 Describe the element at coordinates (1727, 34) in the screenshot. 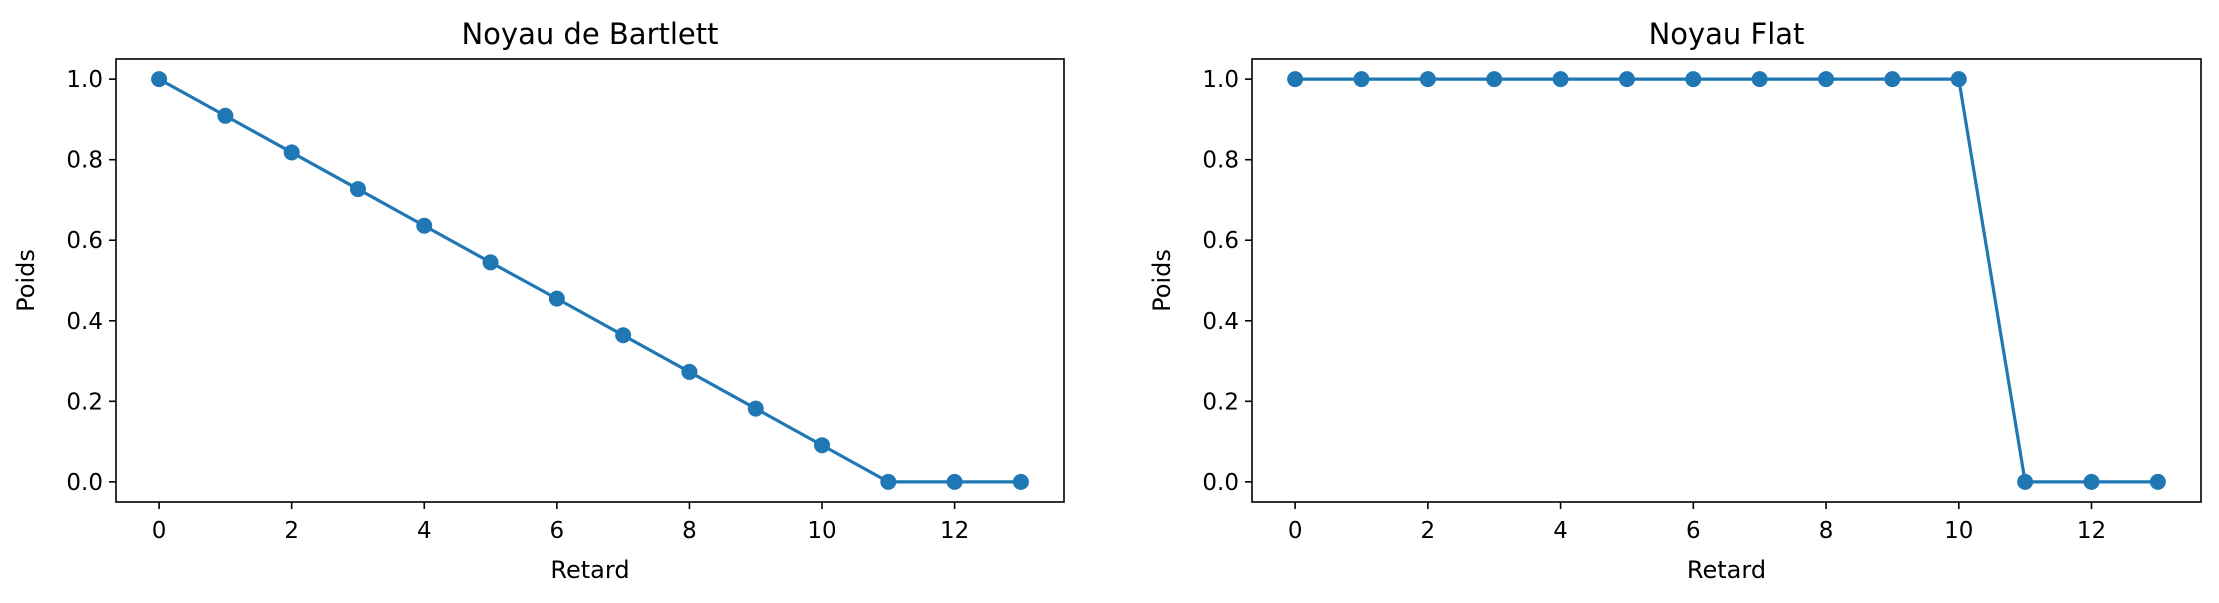

I see `chart-title: Noyau Flat` at that location.